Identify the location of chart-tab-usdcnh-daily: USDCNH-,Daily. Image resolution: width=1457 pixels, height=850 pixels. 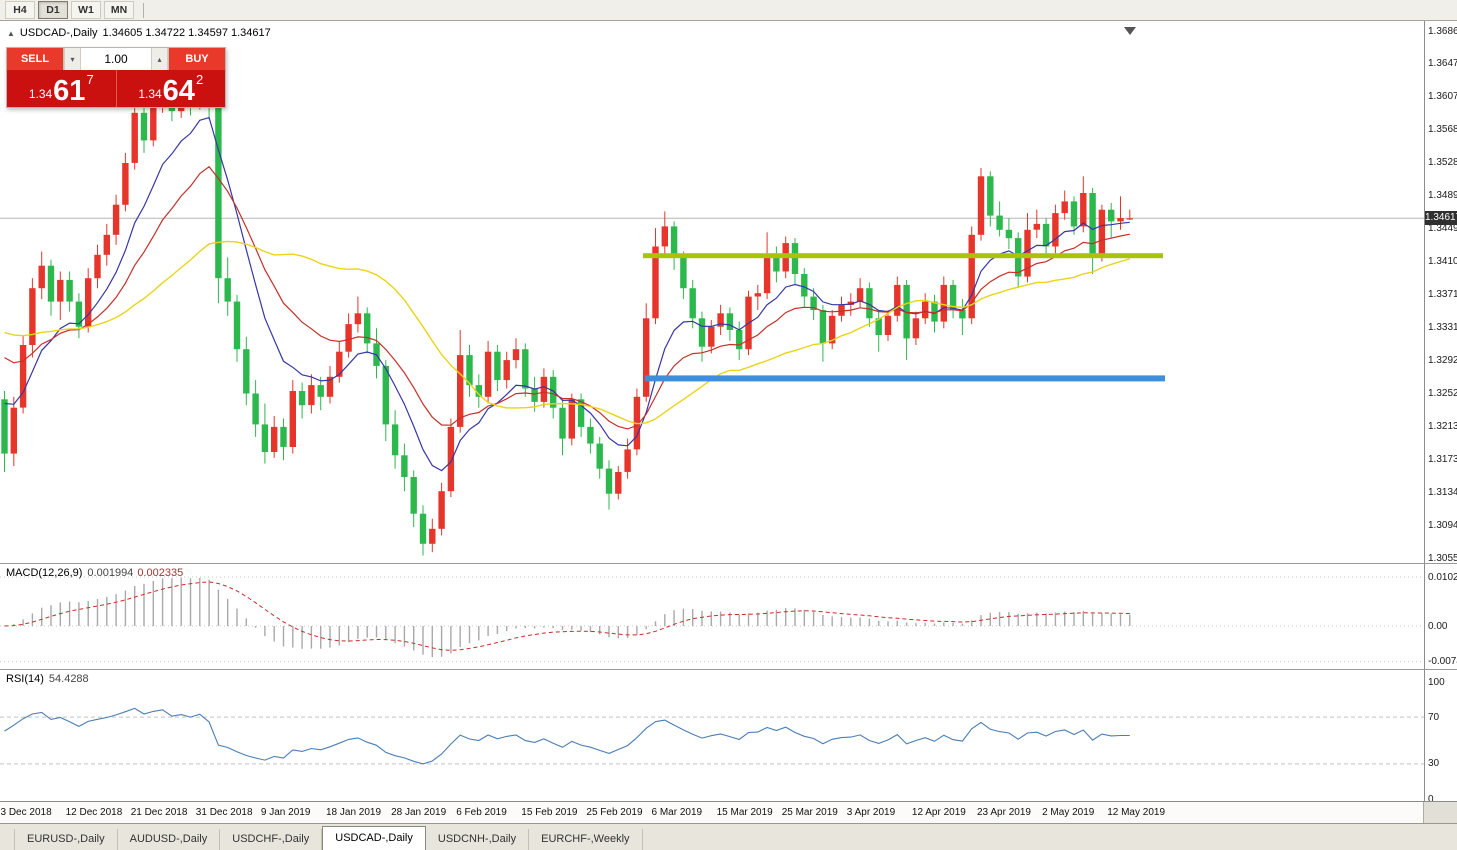
(478, 839).